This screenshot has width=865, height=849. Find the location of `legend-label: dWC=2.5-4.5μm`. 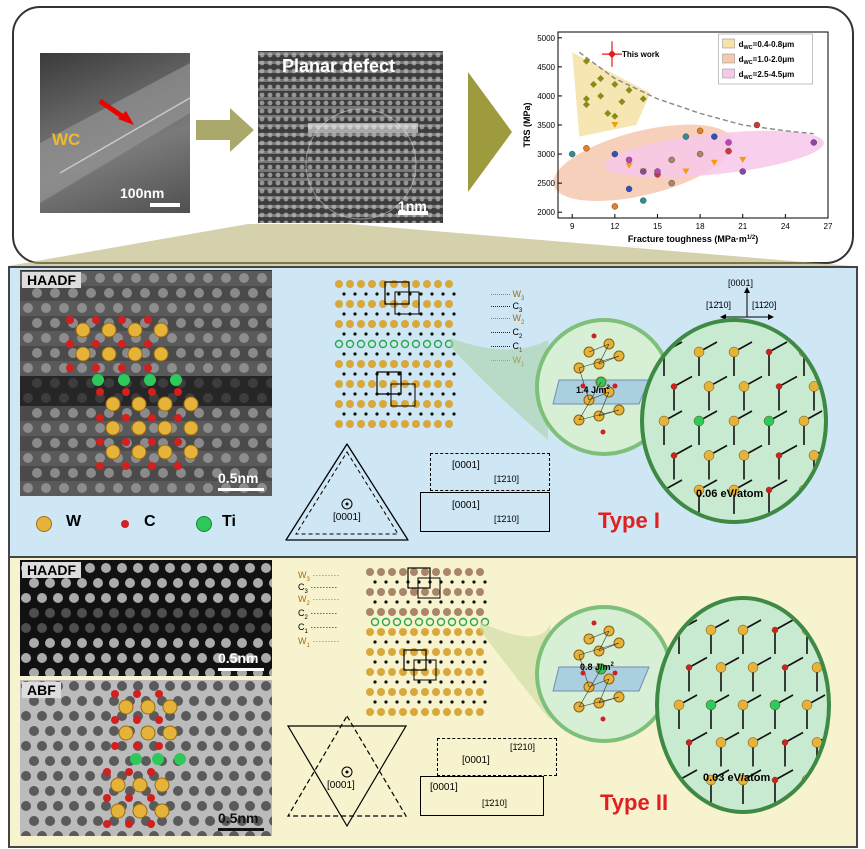

legend-label: dWC=2.5-4.5μm is located at coordinates (767, 75).